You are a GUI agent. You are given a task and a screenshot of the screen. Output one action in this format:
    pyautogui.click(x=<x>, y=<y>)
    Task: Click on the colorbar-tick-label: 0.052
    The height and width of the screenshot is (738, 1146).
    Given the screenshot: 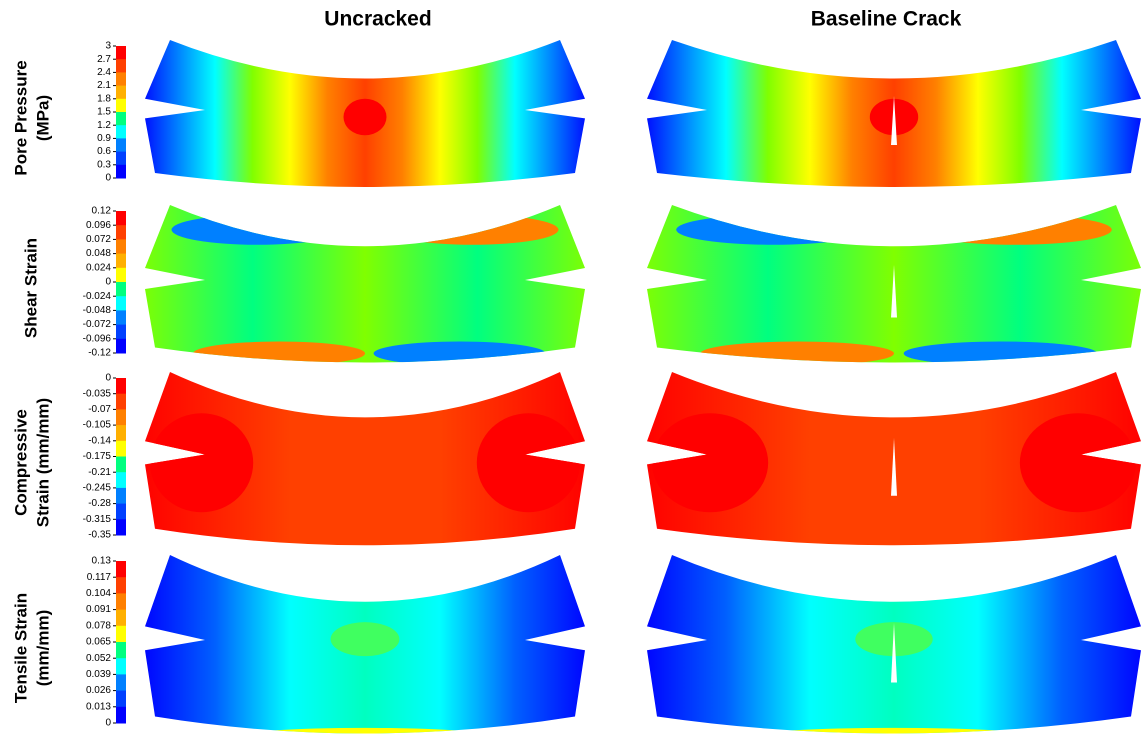 What is the action you would take?
    pyautogui.click(x=98, y=658)
    